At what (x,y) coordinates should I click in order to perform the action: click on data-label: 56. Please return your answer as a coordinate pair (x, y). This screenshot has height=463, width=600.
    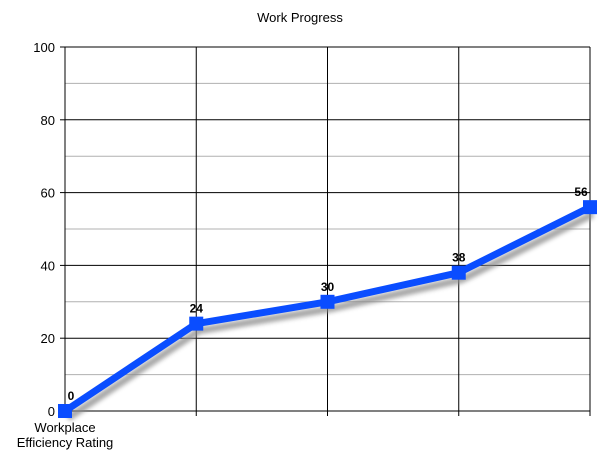
    Looking at the image, I should click on (581, 192).